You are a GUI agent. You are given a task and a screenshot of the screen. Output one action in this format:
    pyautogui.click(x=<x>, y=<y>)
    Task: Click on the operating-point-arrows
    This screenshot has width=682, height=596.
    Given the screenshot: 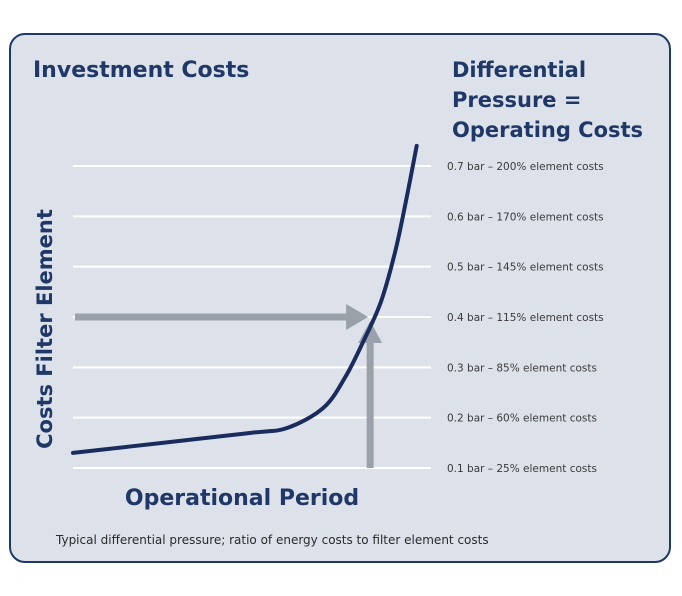 What is the action you would take?
    pyautogui.click(x=229, y=386)
    